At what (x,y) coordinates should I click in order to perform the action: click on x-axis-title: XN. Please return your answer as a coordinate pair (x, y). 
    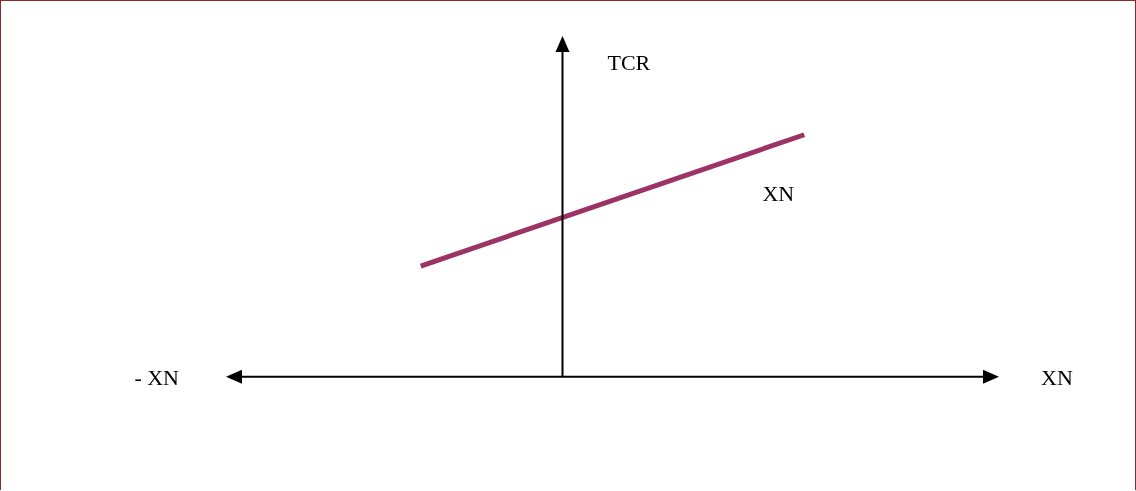
    Looking at the image, I should click on (1057, 378).